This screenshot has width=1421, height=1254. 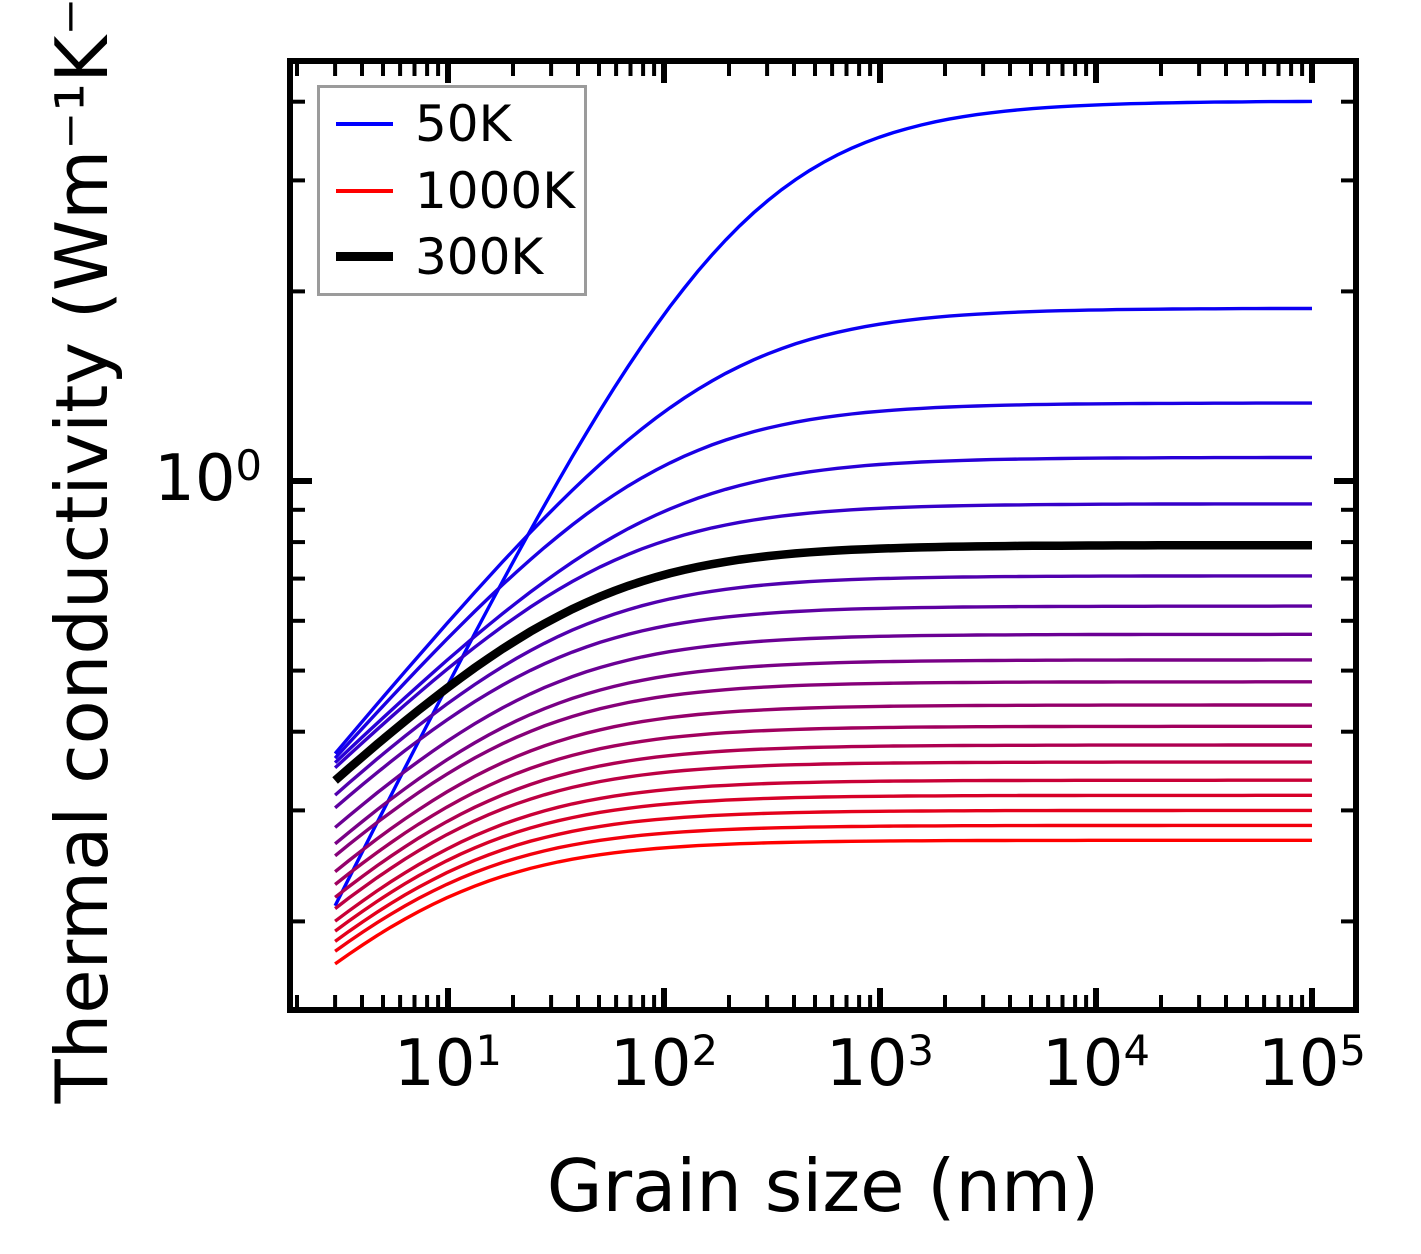 I want to click on curve-350K, so click(x=822, y=685).